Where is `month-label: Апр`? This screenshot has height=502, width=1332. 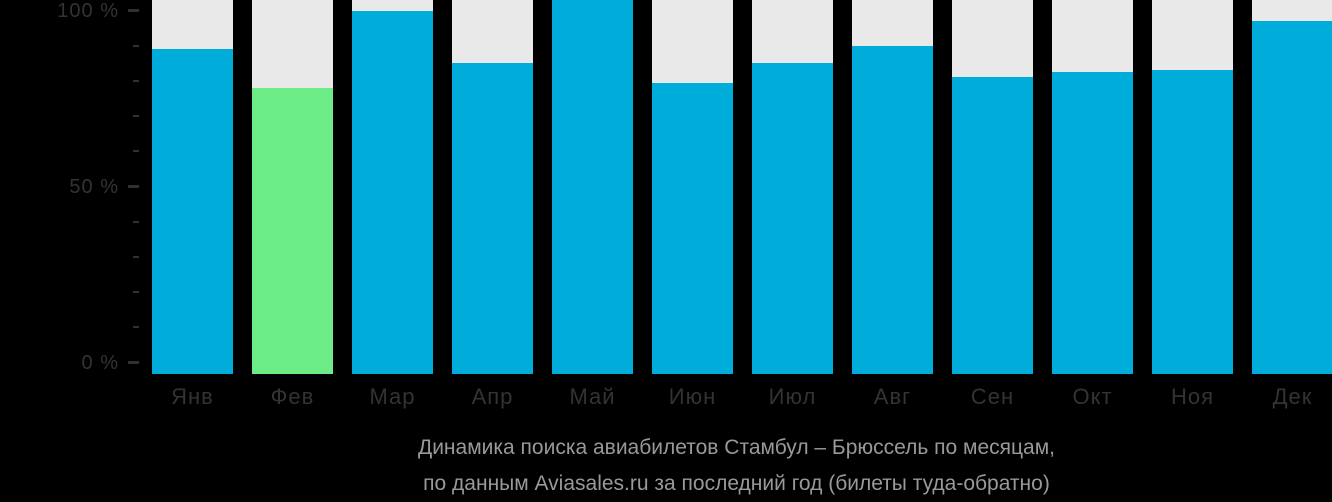 month-label: Апр is located at coordinates (492, 396).